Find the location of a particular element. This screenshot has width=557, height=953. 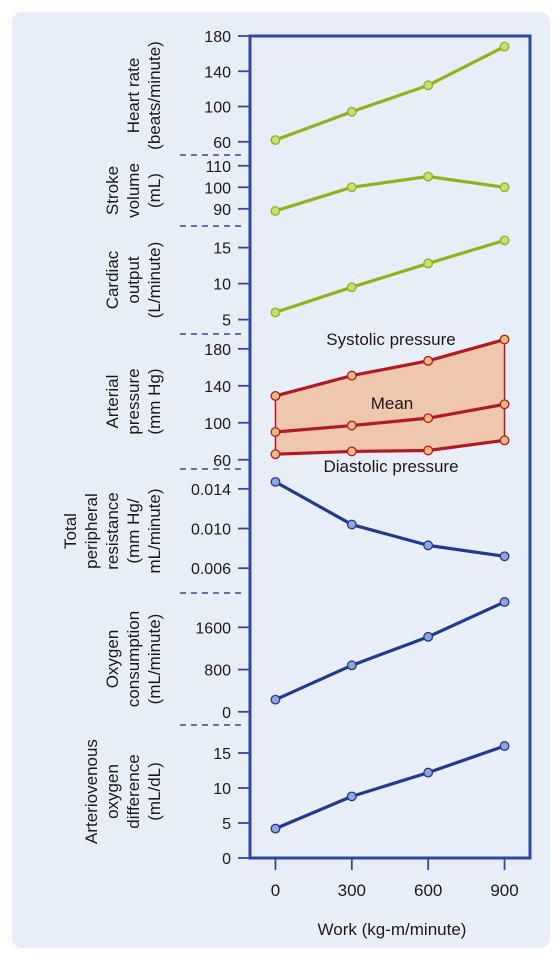

y-axis-label: Arteriovenous is located at coordinates (91, 791).